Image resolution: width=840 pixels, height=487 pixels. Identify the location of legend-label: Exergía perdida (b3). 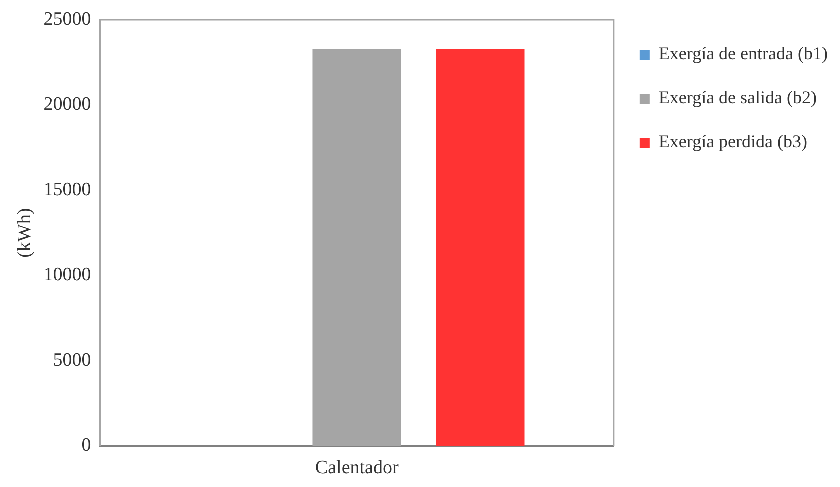
(733, 142).